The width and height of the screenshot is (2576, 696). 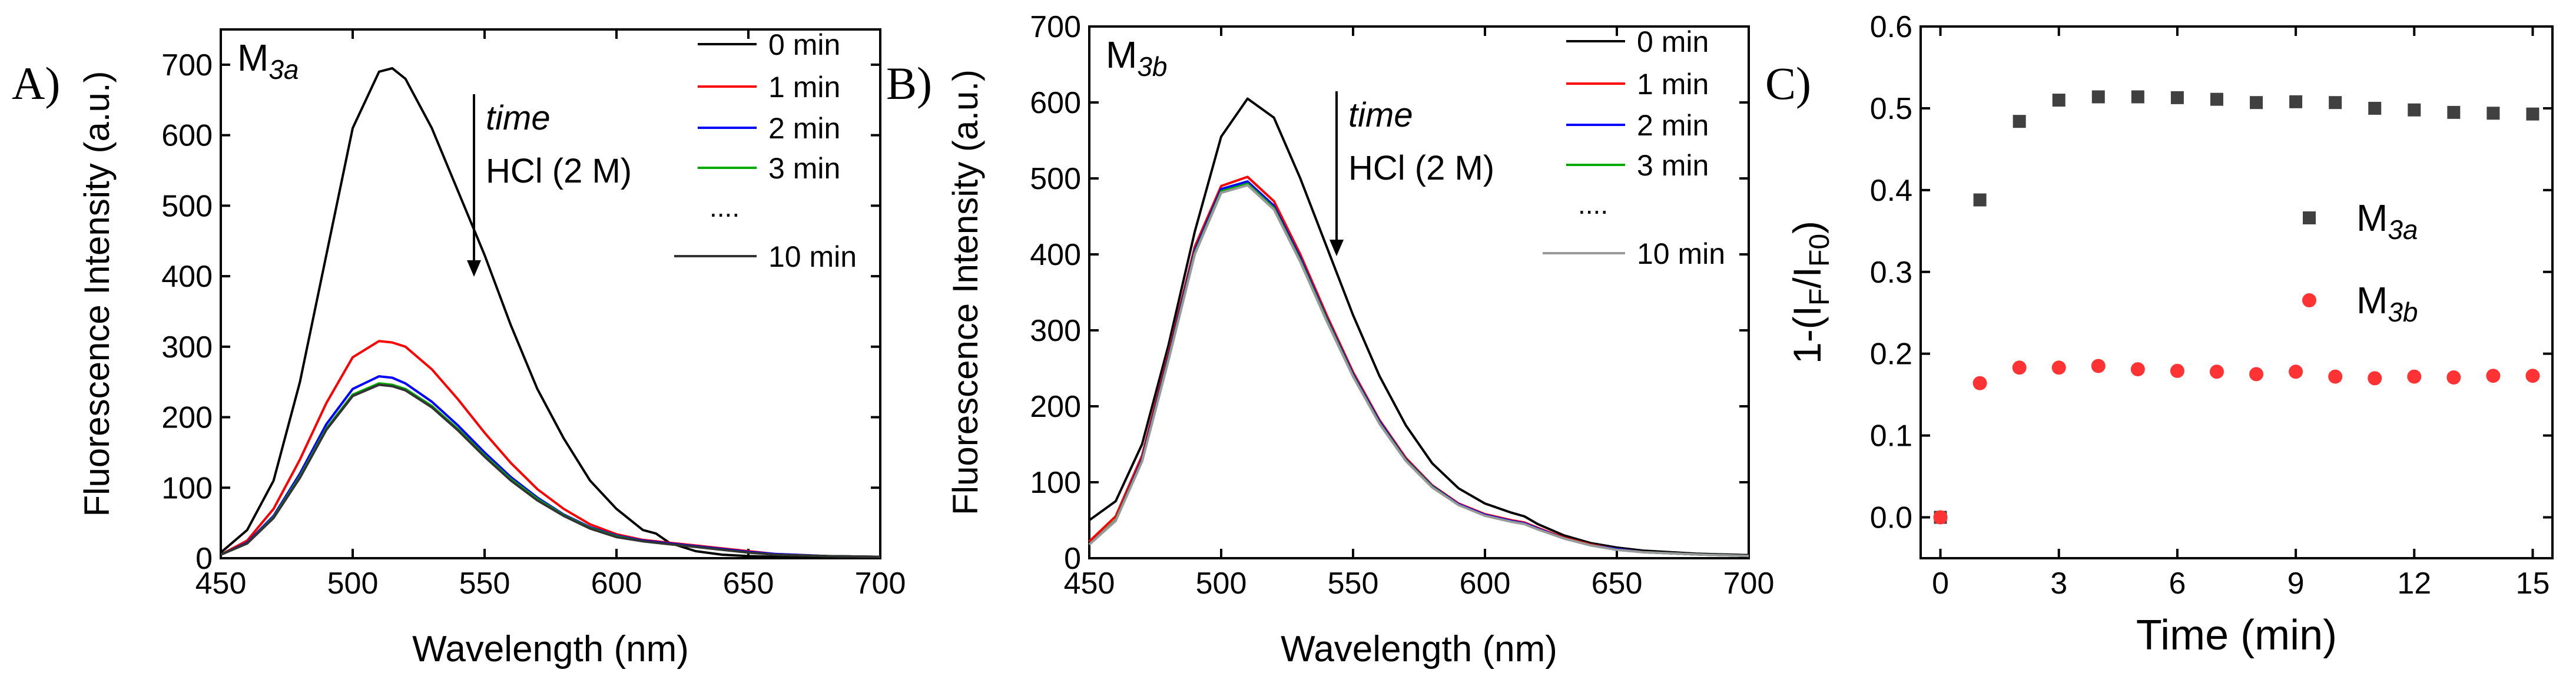 I want to click on x-tick-label: 3, so click(x=2058, y=583).